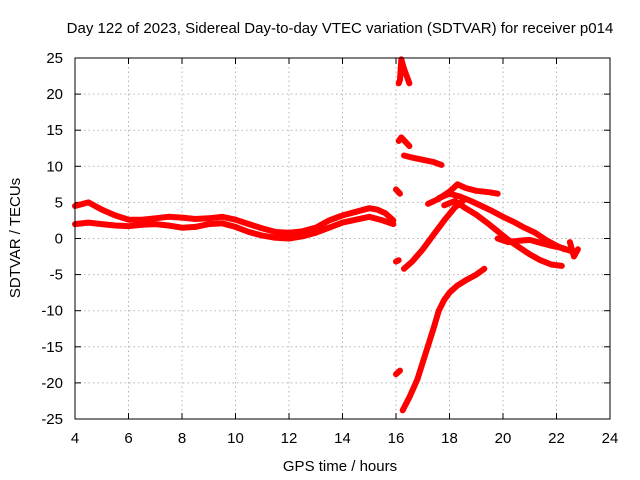  What do you see at coordinates (501, 221) in the screenshot?
I see `series-peak-main` at bounding box center [501, 221].